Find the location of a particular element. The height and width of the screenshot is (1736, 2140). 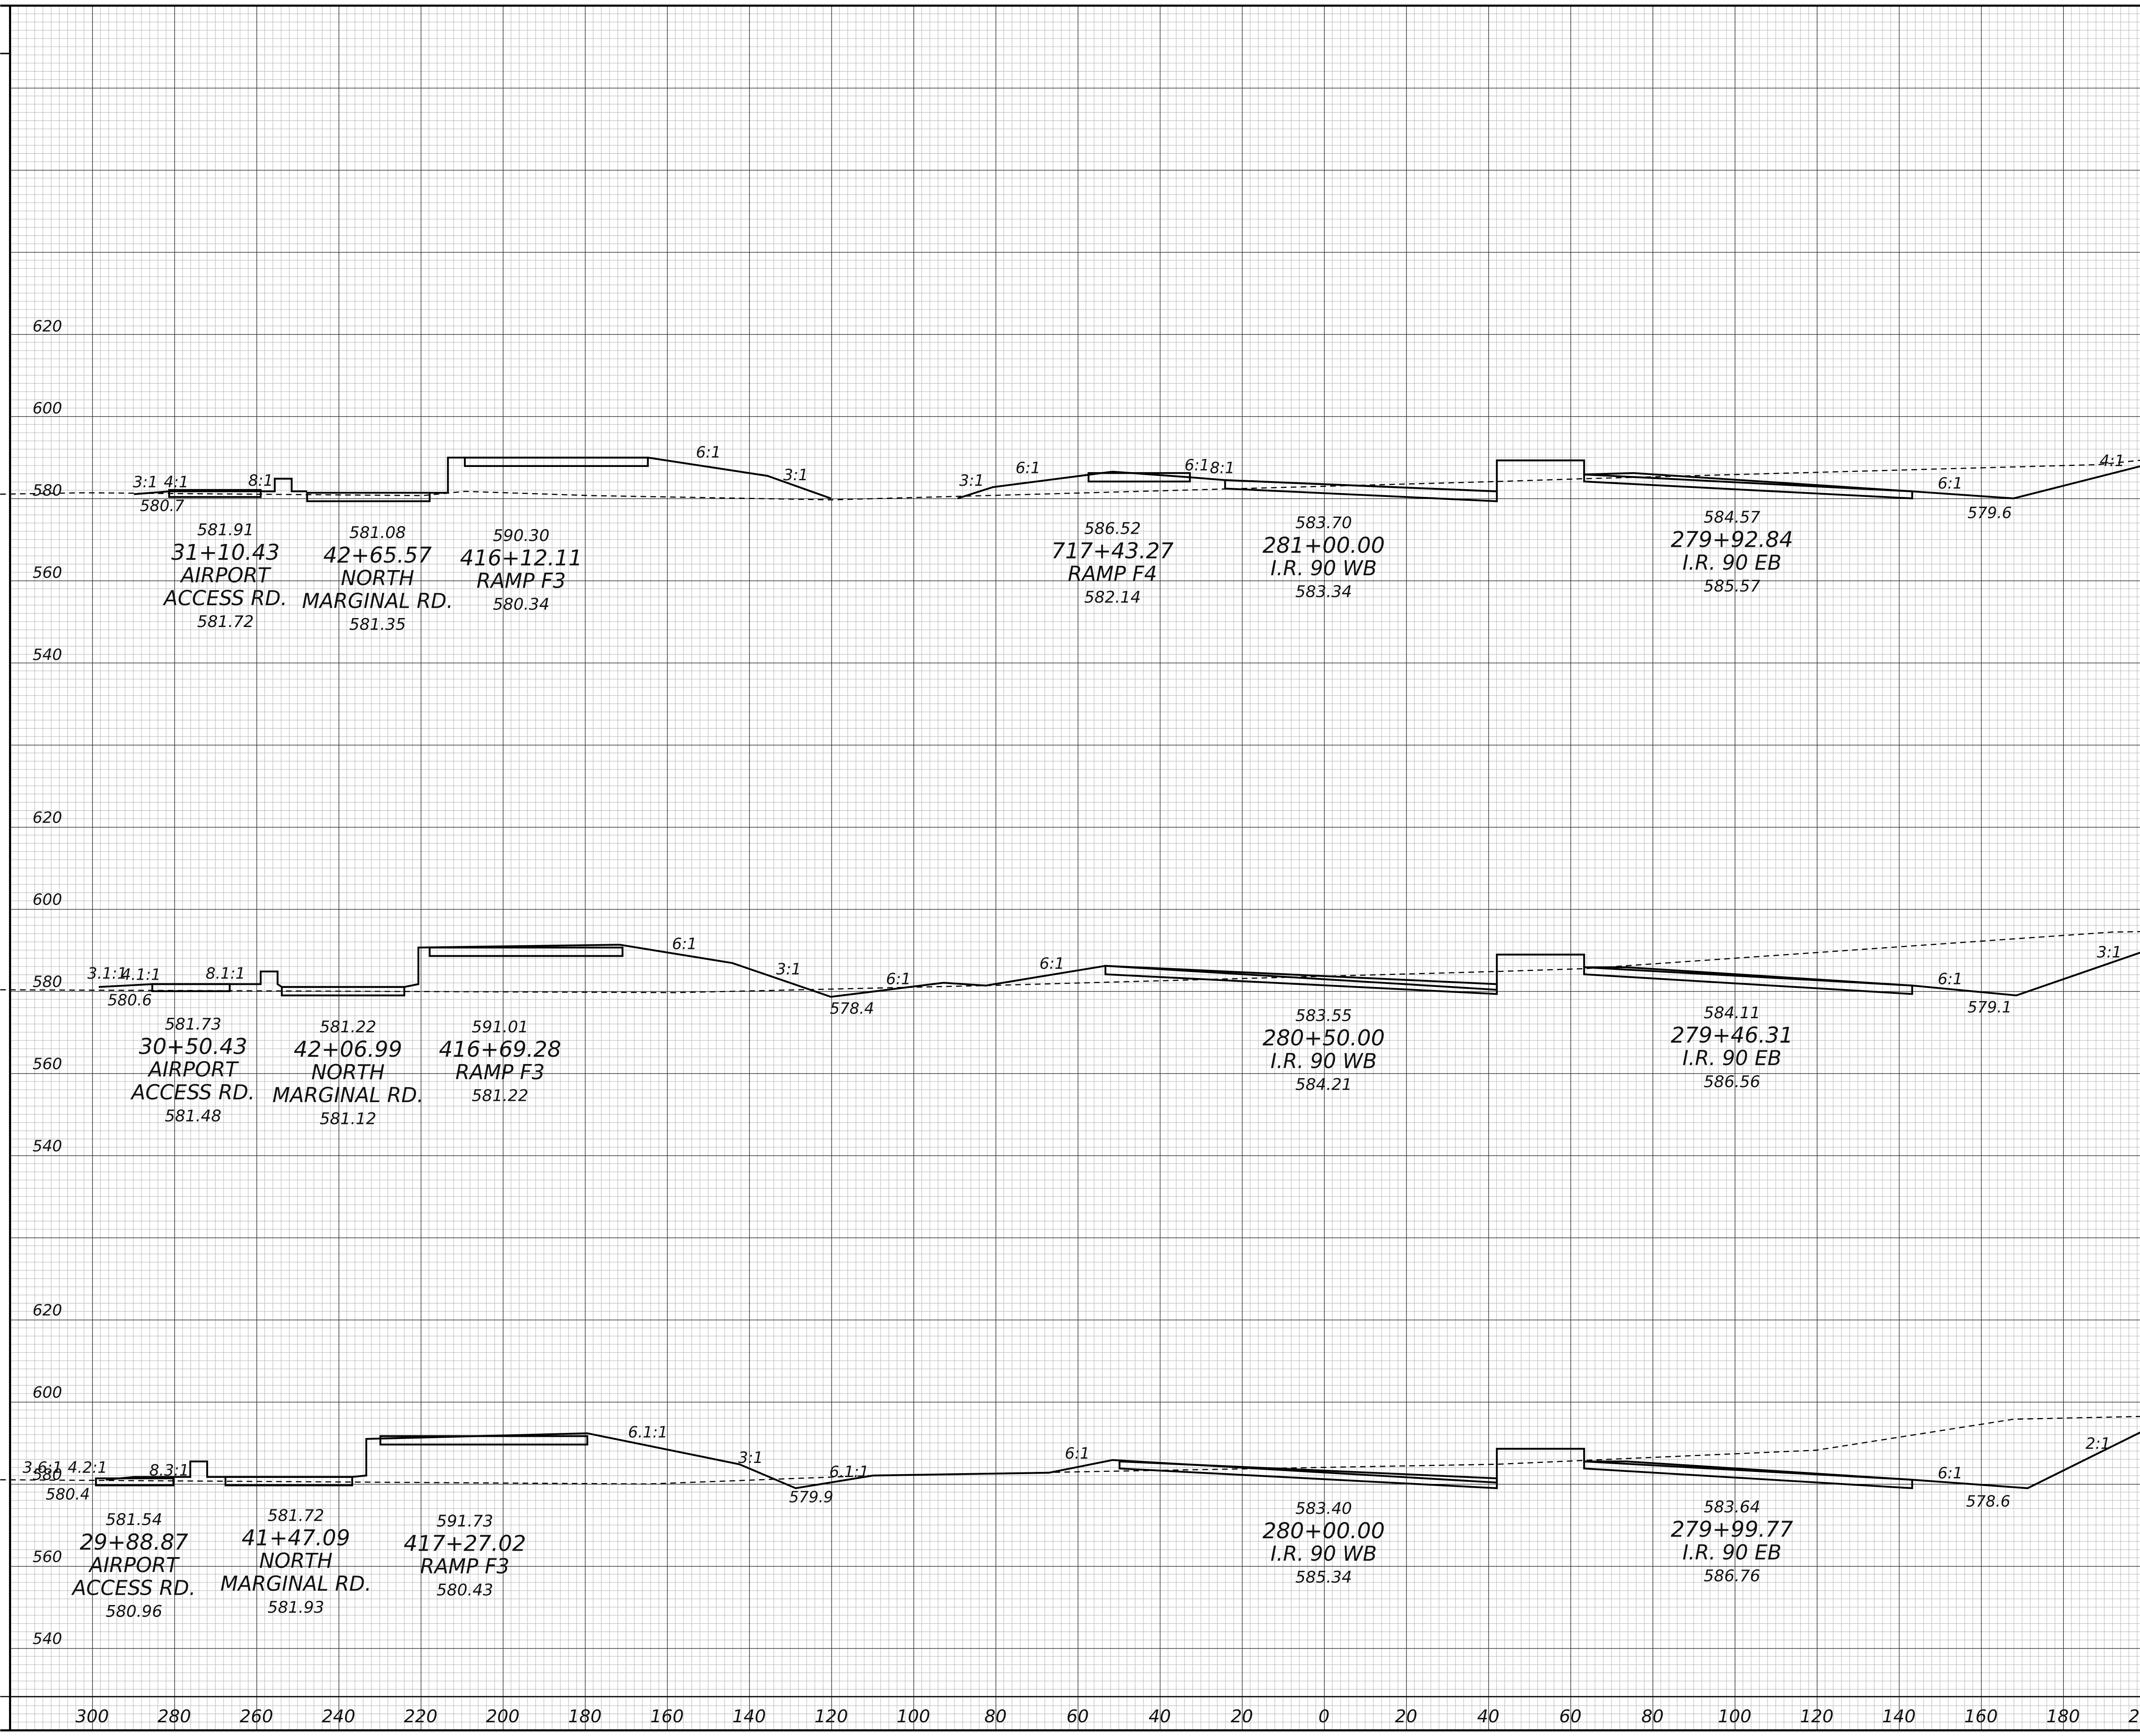

section-1-profile is located at coordinates (1070, 479).